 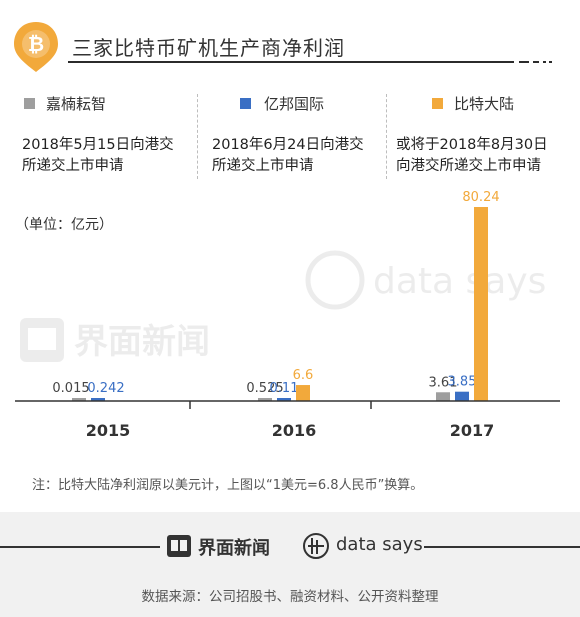 What do you see at coordinates (234, 548) in the screenshot?
I see `footer-brand: 界面新闻` at bounding box center [234, 548].